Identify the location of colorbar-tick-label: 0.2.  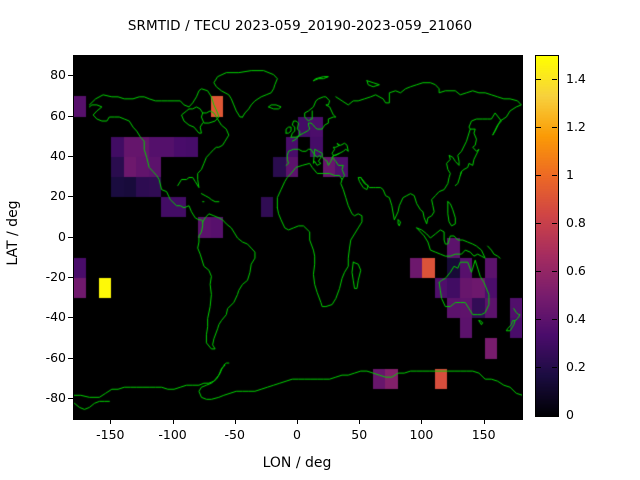
(576, 366).